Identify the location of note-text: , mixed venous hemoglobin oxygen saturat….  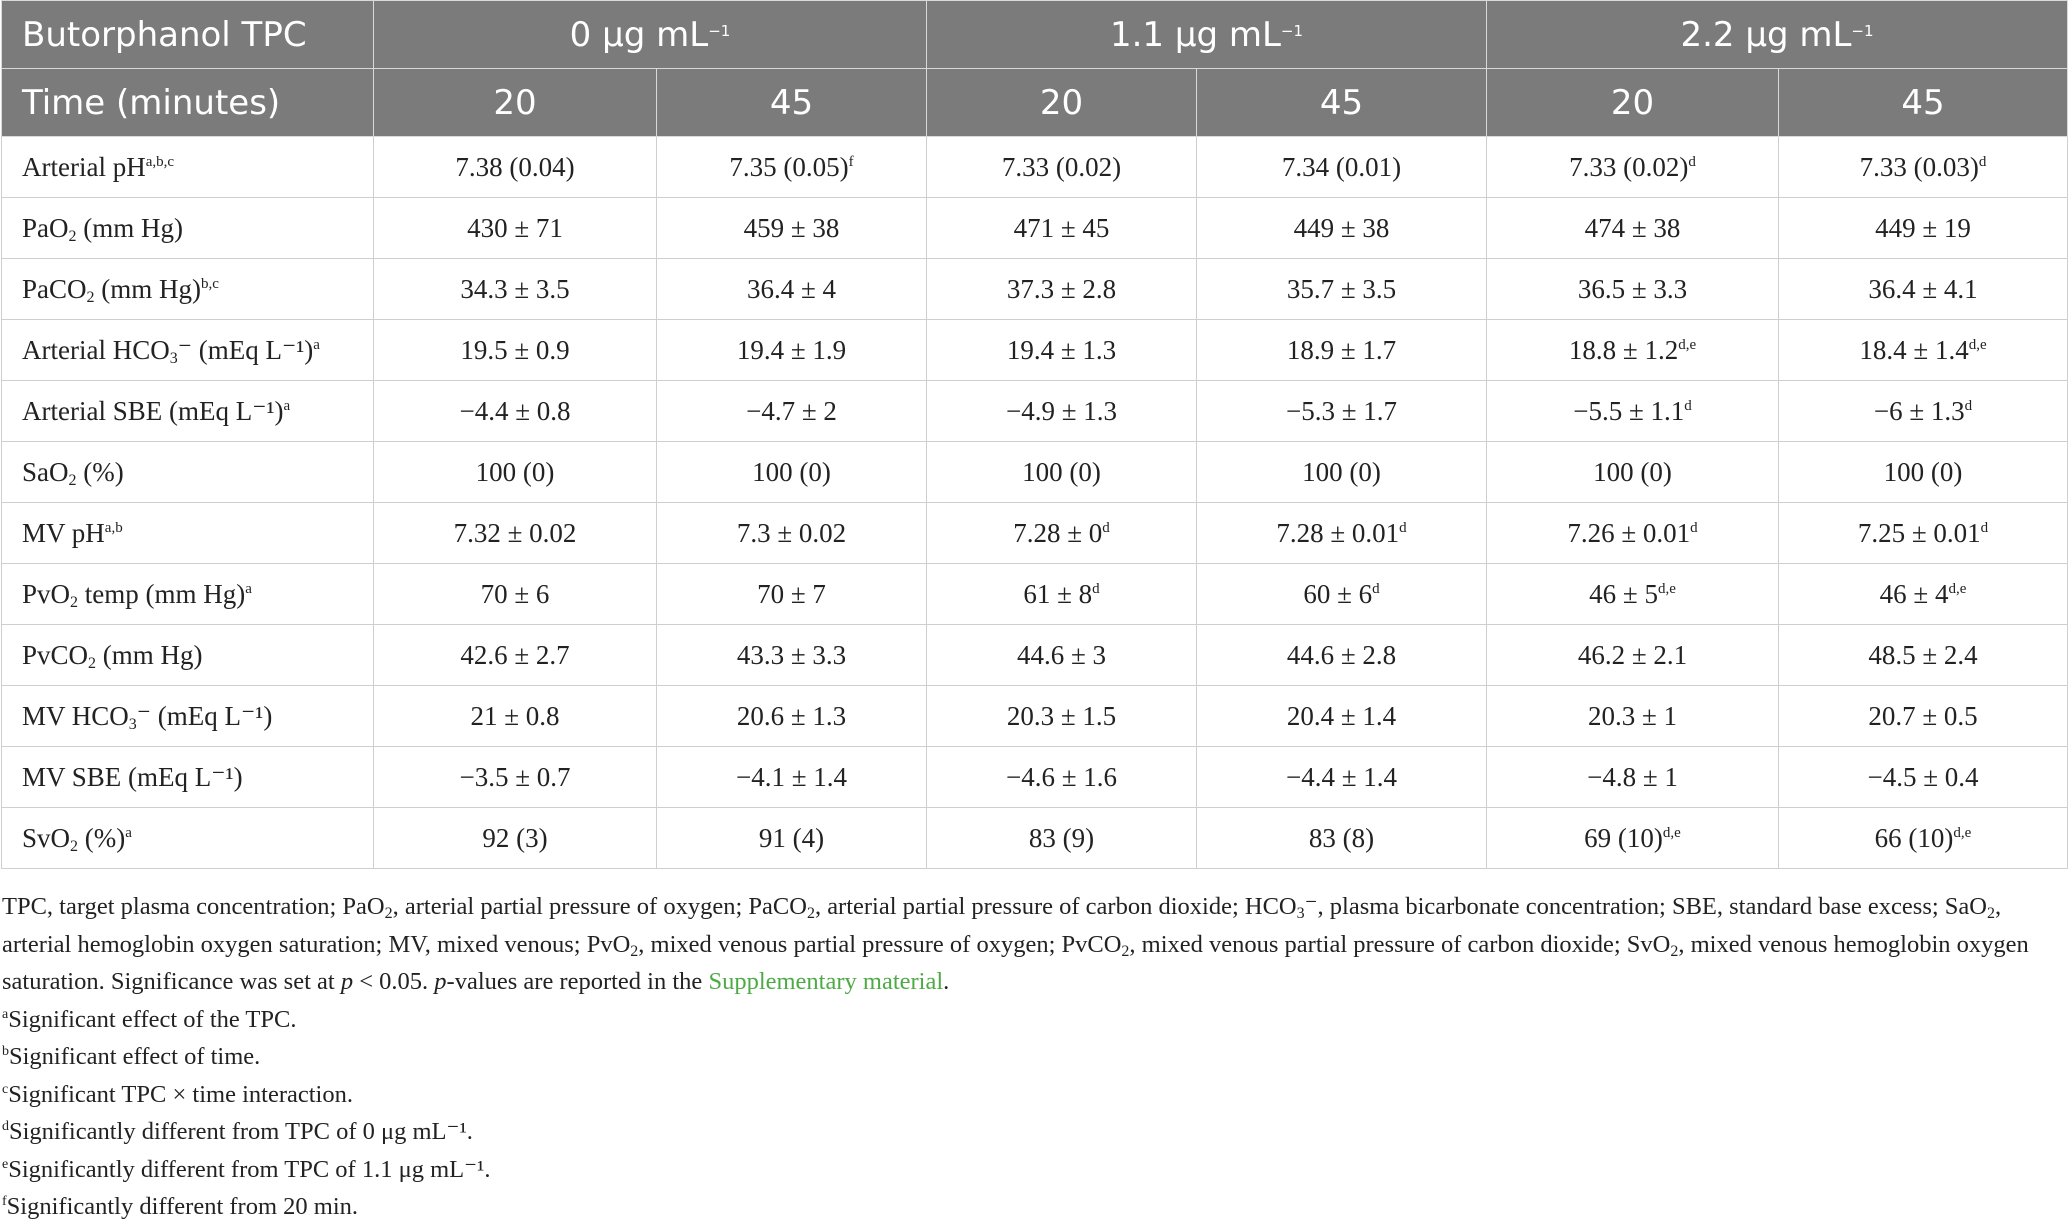
(1015, 963).